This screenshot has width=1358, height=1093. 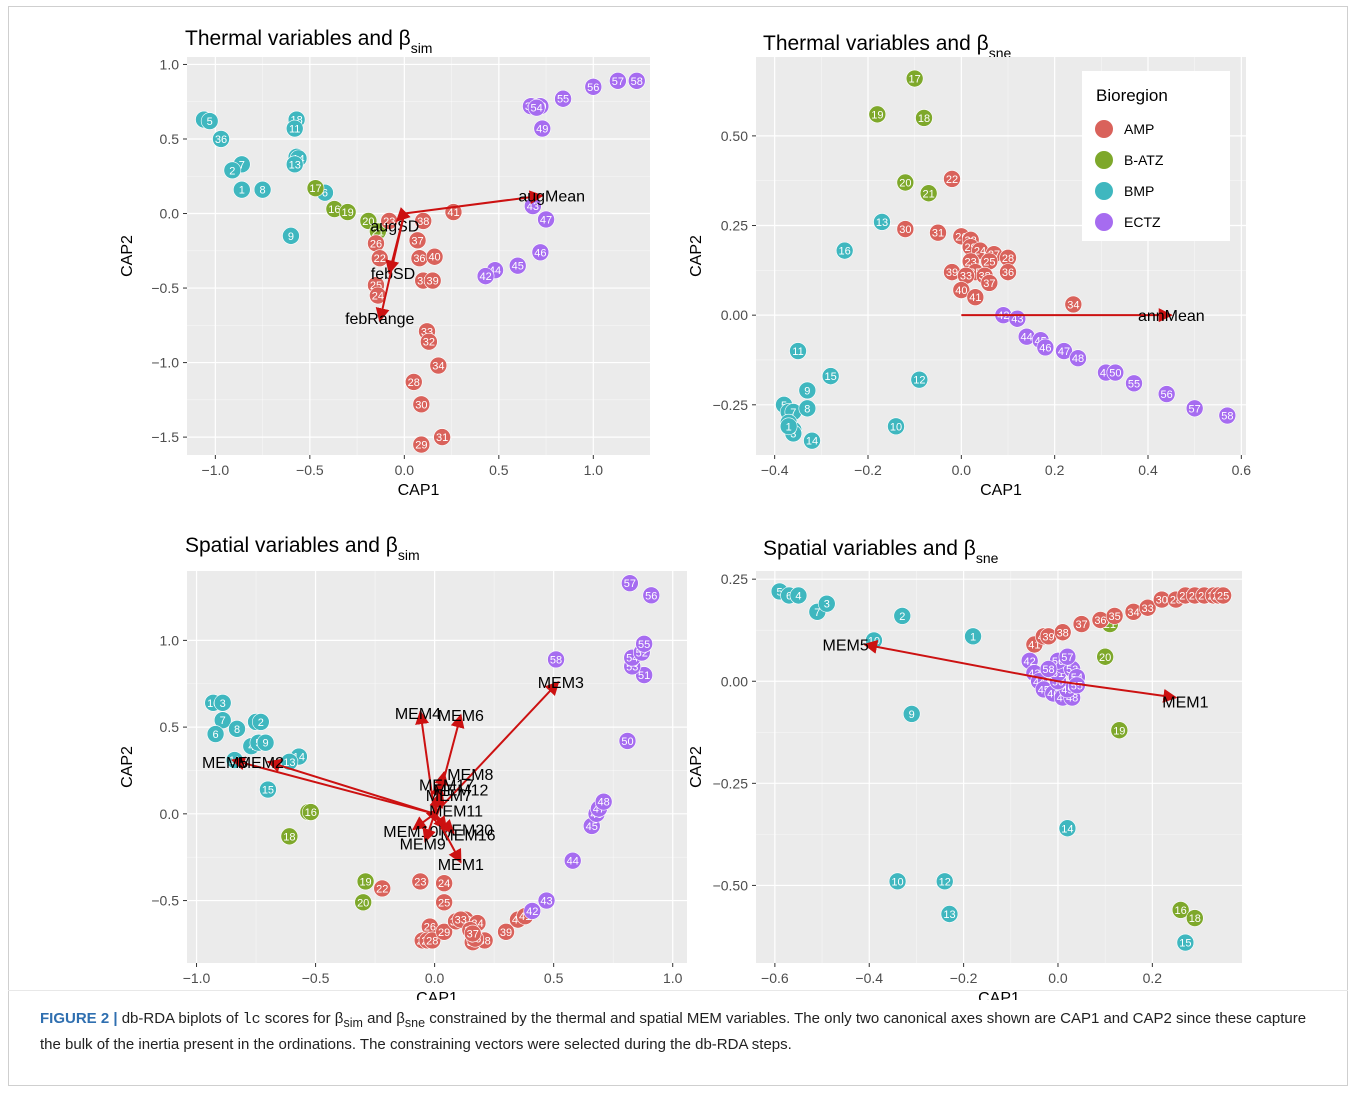 What do you see at coordinates (215, 734) in the screenshot?
I see `data-point: 6` at bounding box center [215, 734].